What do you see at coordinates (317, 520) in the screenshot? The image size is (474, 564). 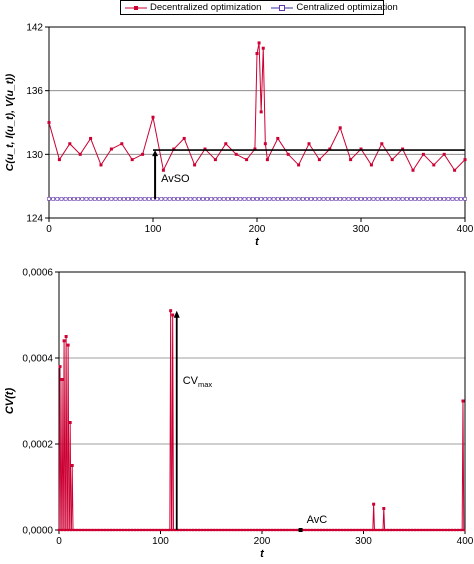 I see `annotation-avc-label: AvC` at bounding box center [317, 520].